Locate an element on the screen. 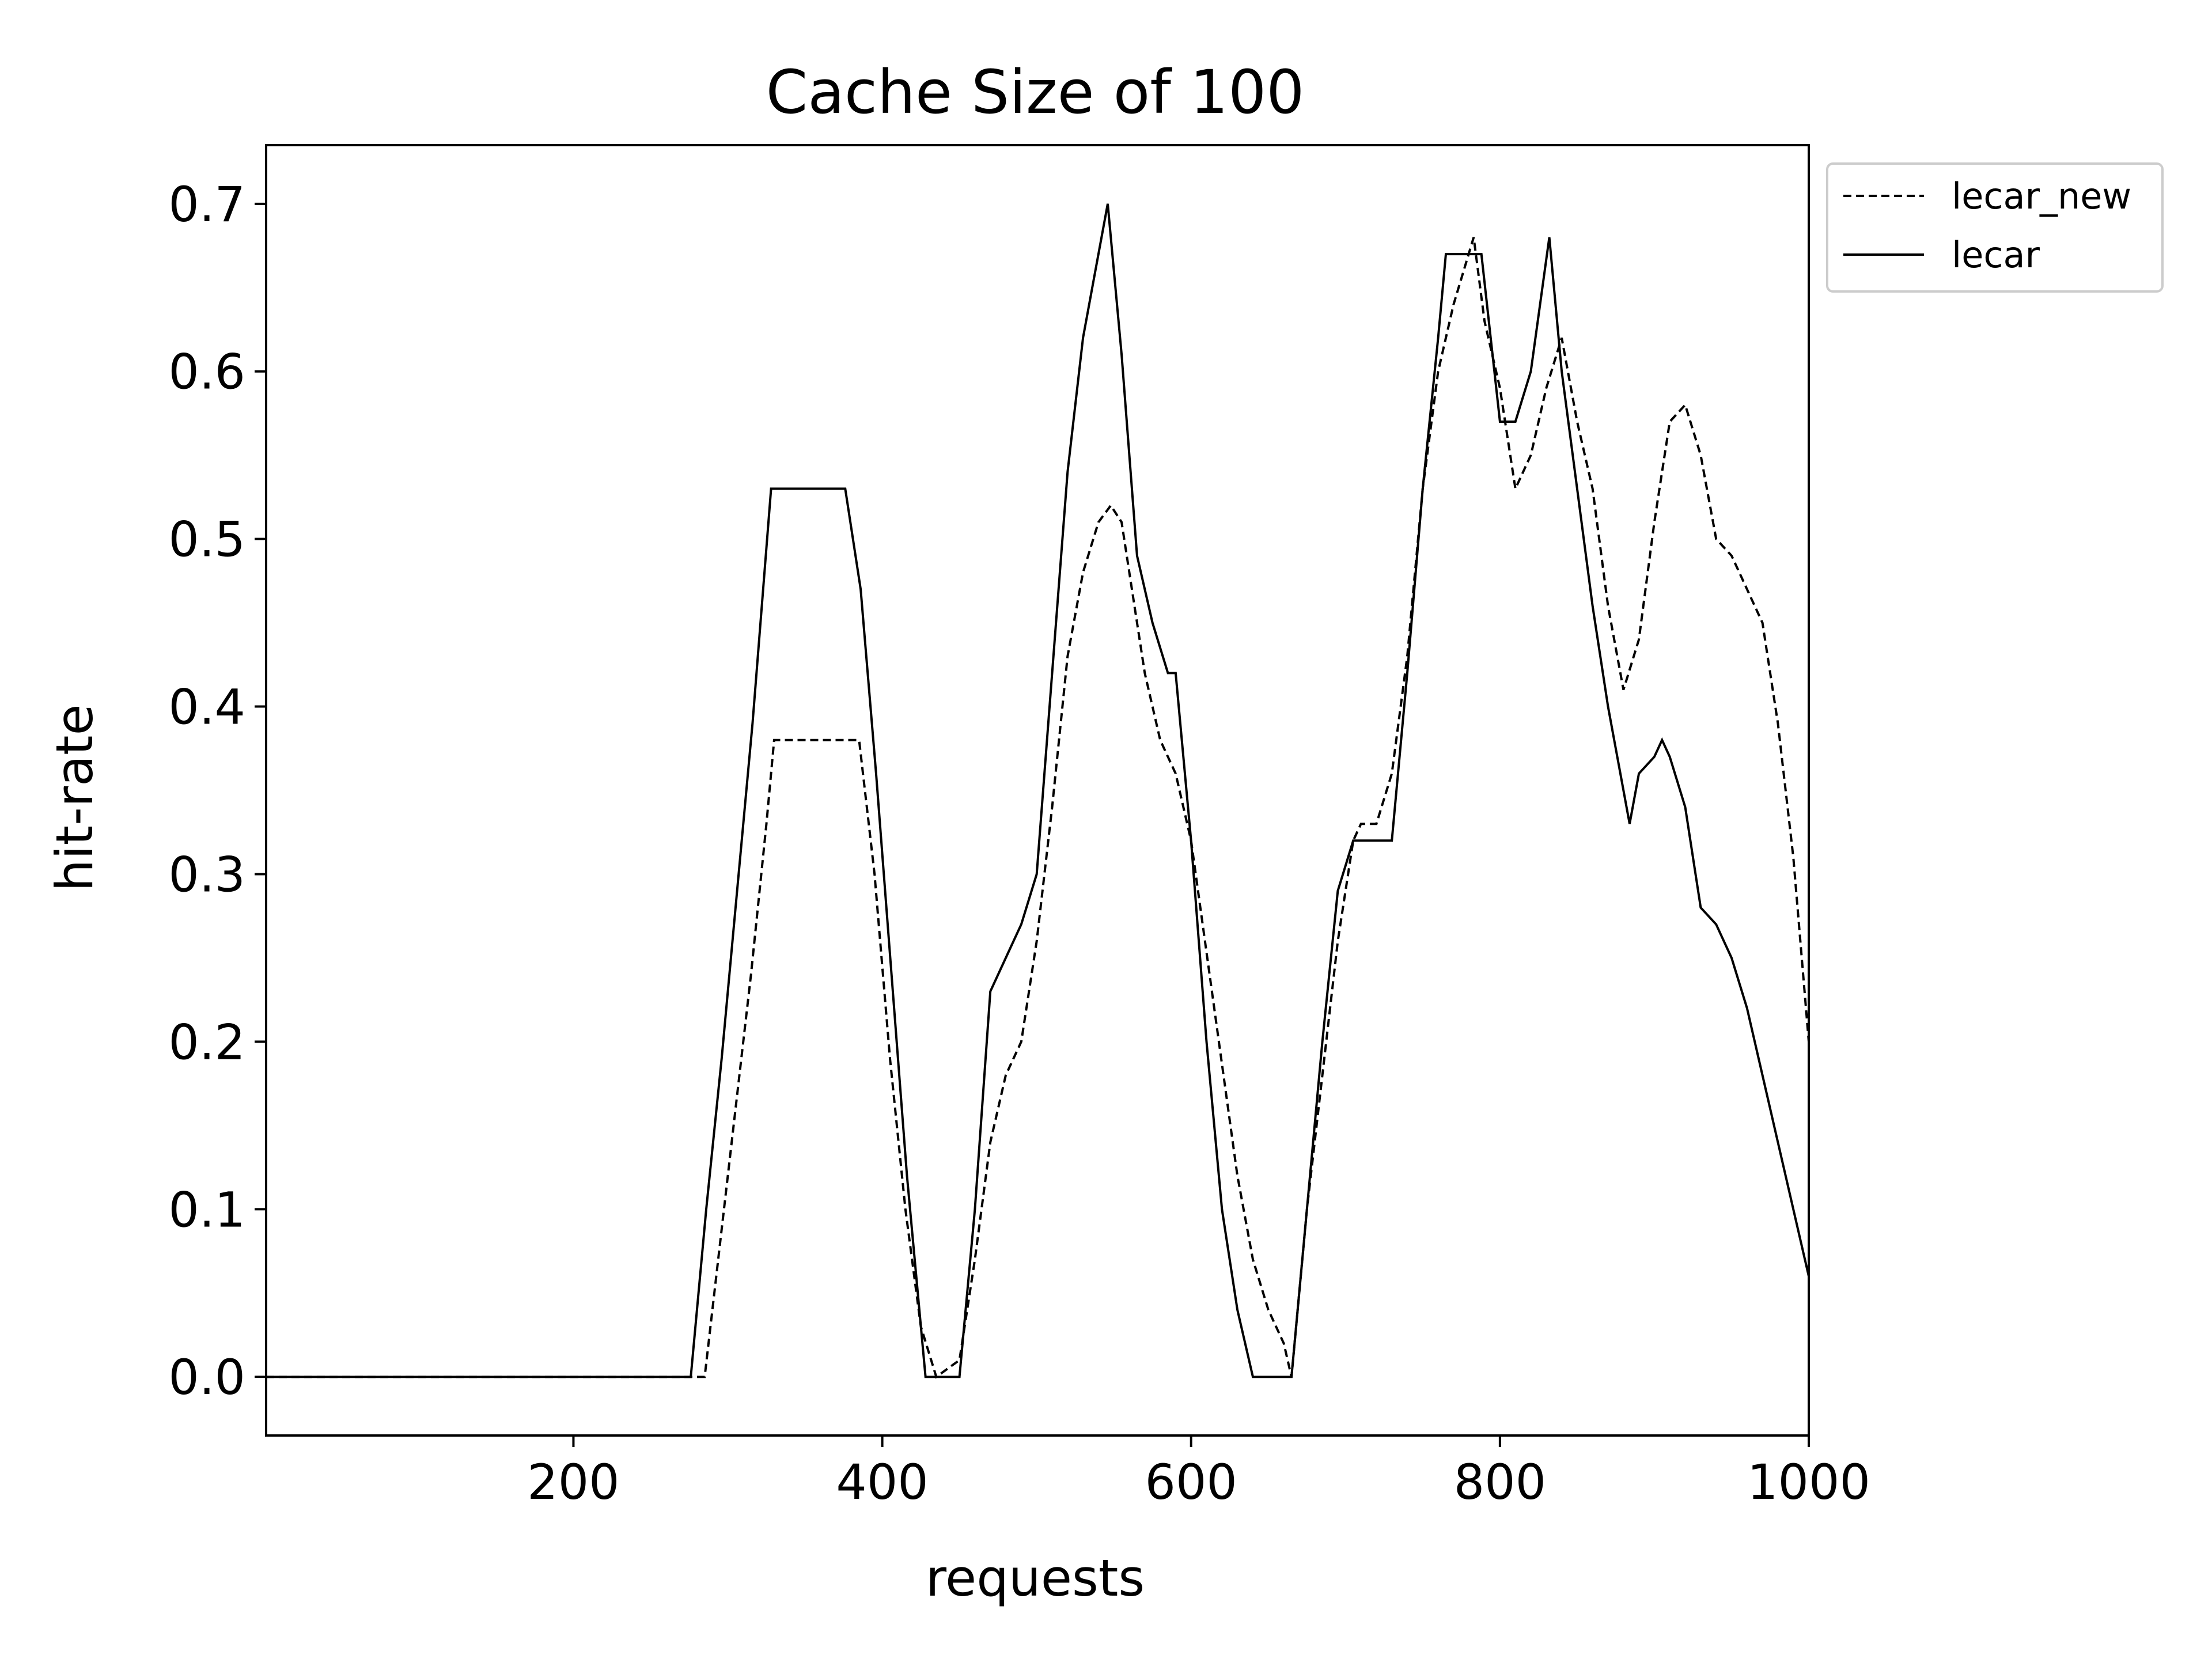 This screenshot has width=2212, height=1659. y-axis-label: hit-rate is located at coordinates (74, 797).